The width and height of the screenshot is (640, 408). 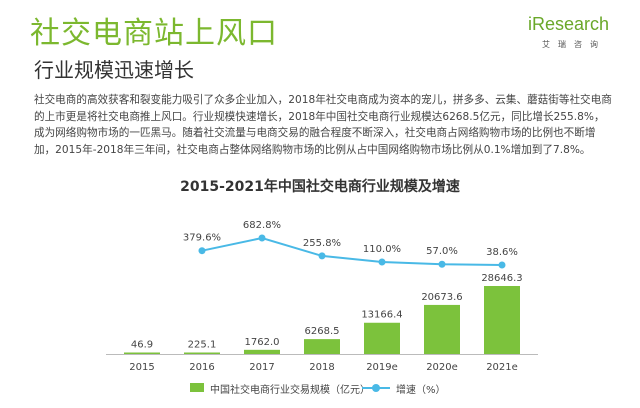 What do you see at coordinates (141, 367) in the screenshot?
I see `x-tick-label-2015: 2015` at bounding box center [141, 367].